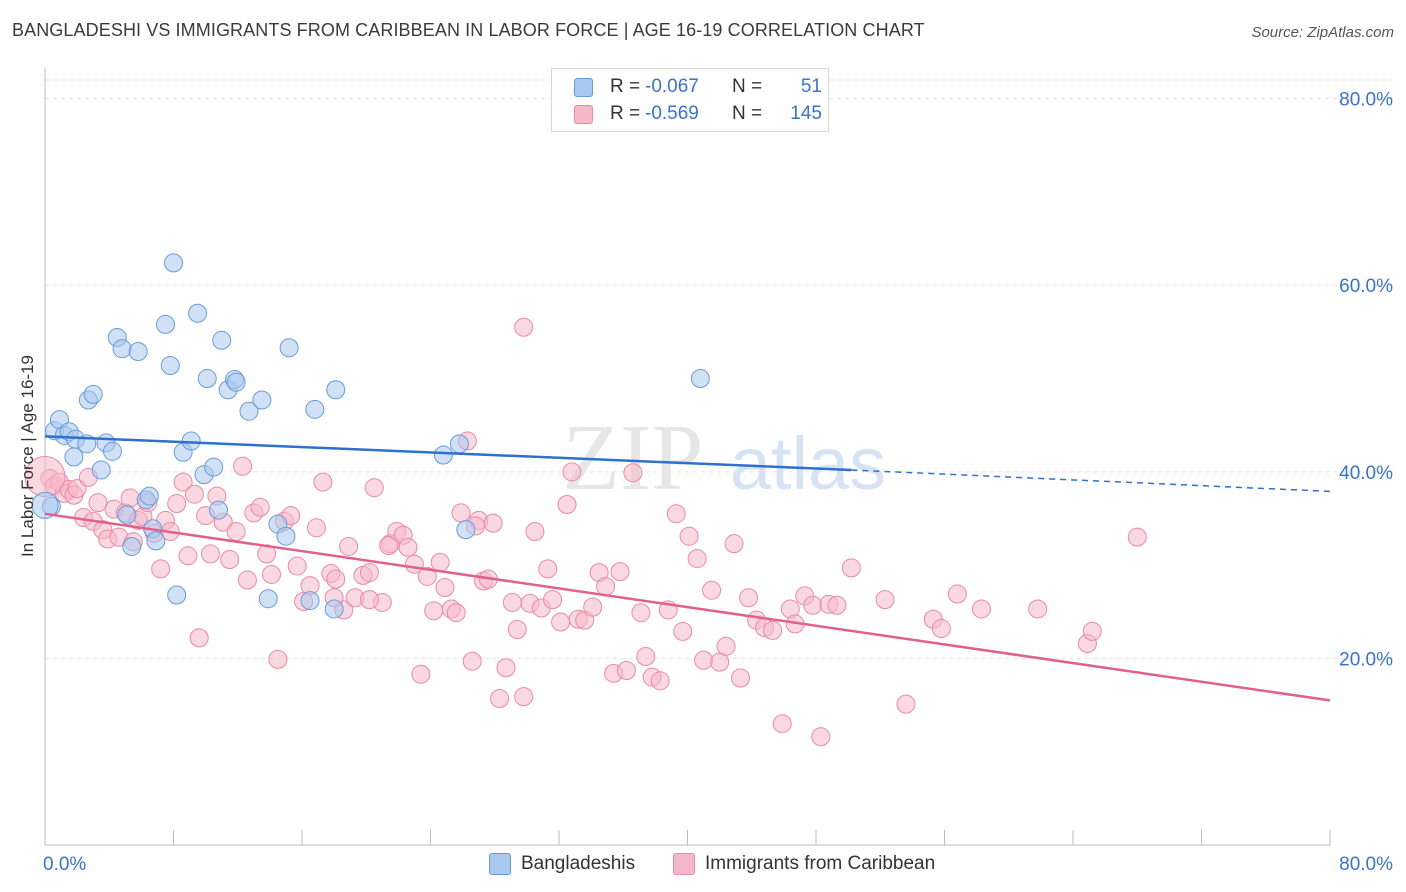 This screenshot has width=1406, height=892. What do you see at coordinates (1322, 32) in the screenshot?
I see `source-label: Source: ZipAtlas.com` at bounding box center [1322, 32].